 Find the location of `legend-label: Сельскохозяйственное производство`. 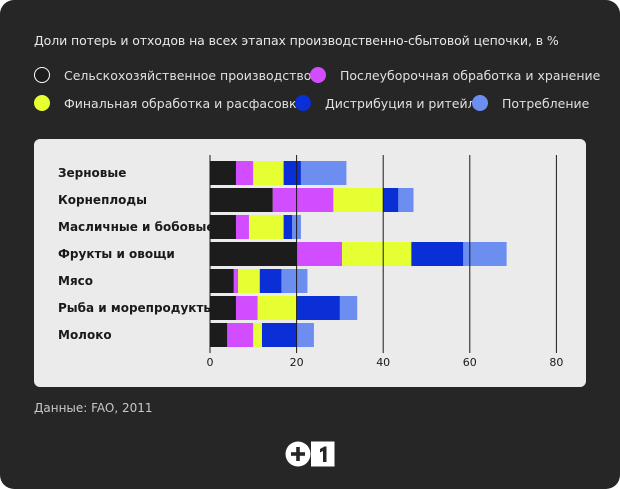

legend-label: Сельскохозяйственное производство is located at coordinates (188, 75).